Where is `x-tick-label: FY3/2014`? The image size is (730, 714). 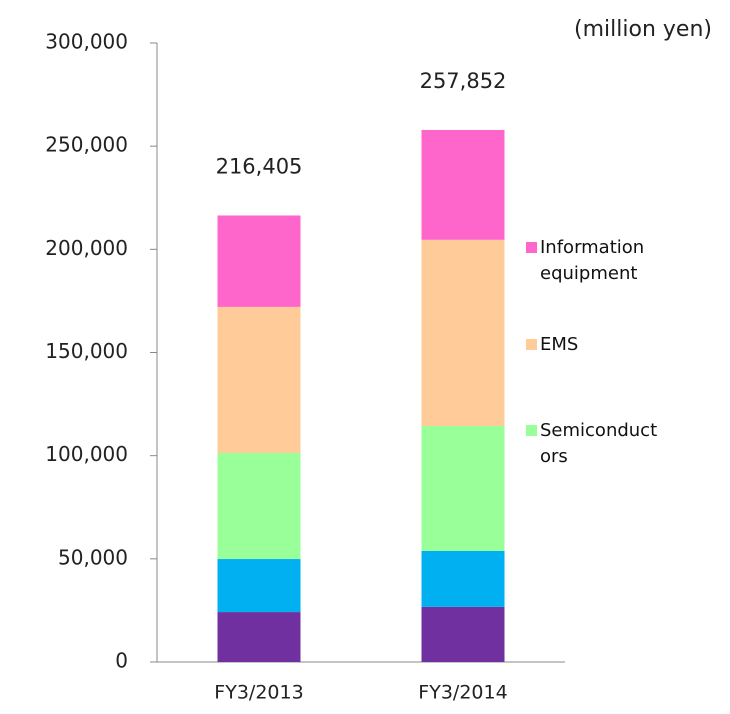 x-tick-label: FY3/2014 is located at coordinates (462, 693).